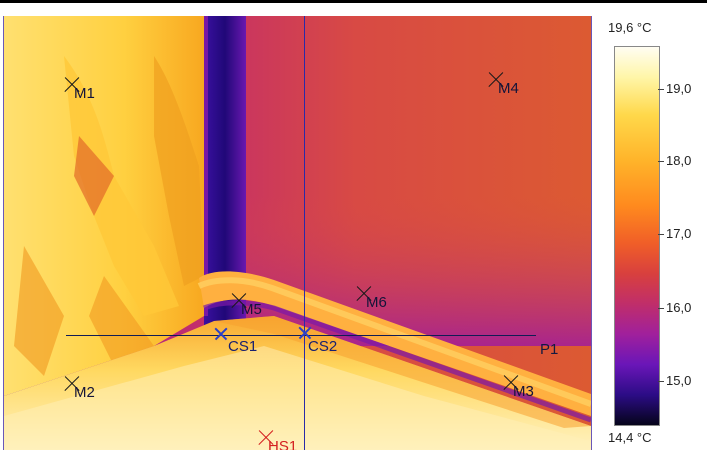  What do you see at coordinates (221, 334) in the screenshot?
I see `cursor-cs1-icon` at bounding box center [221, 334].